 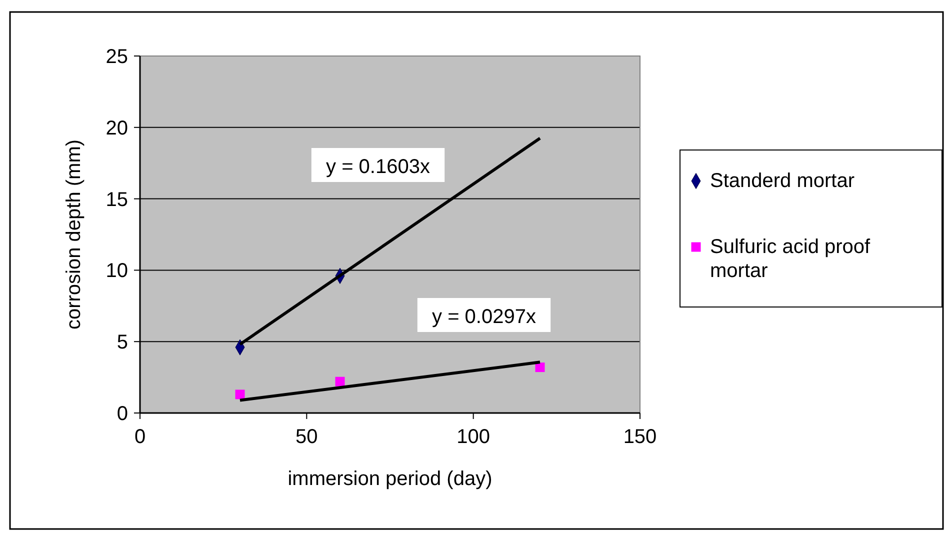 I want to click on y-tick-label: 10, so click(x=117, y=271).